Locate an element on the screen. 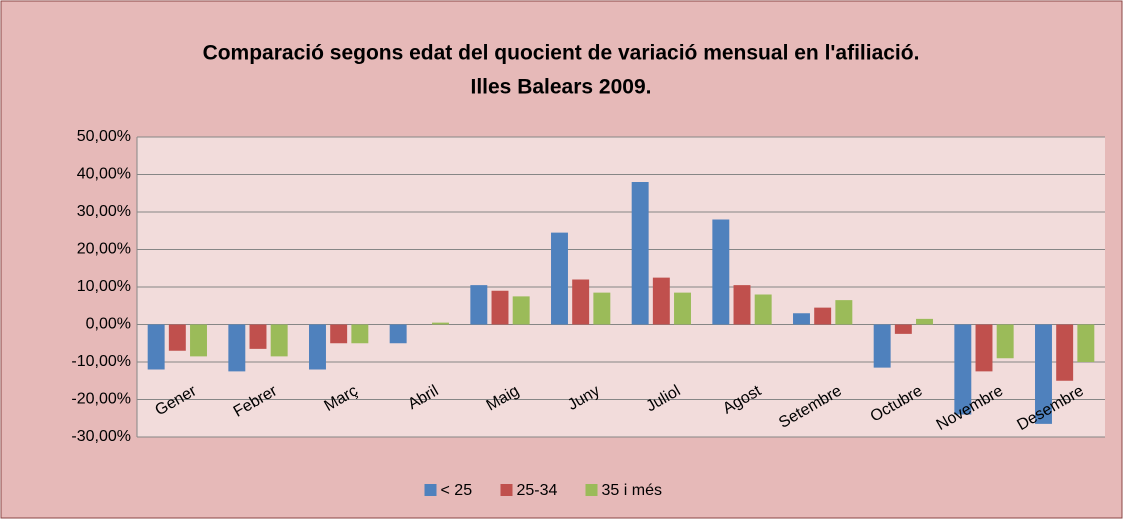 The width and height of the screenshot is (1123, 524). y-tick-label: 10,00% is located at coordinates (104, 286).